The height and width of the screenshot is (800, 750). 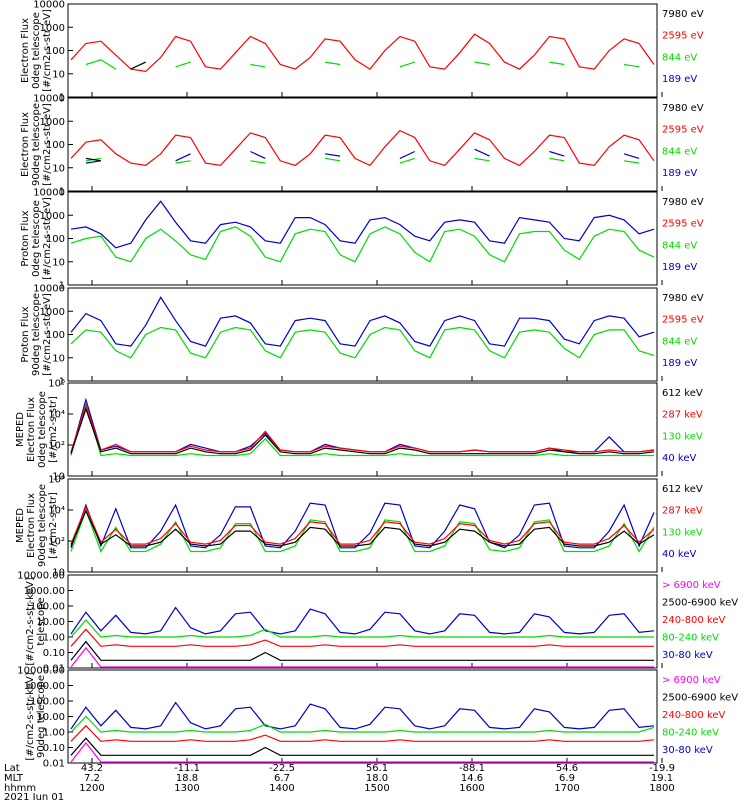 I want to click on y-tick-label: 10⁶, so click(x=56, y=480).